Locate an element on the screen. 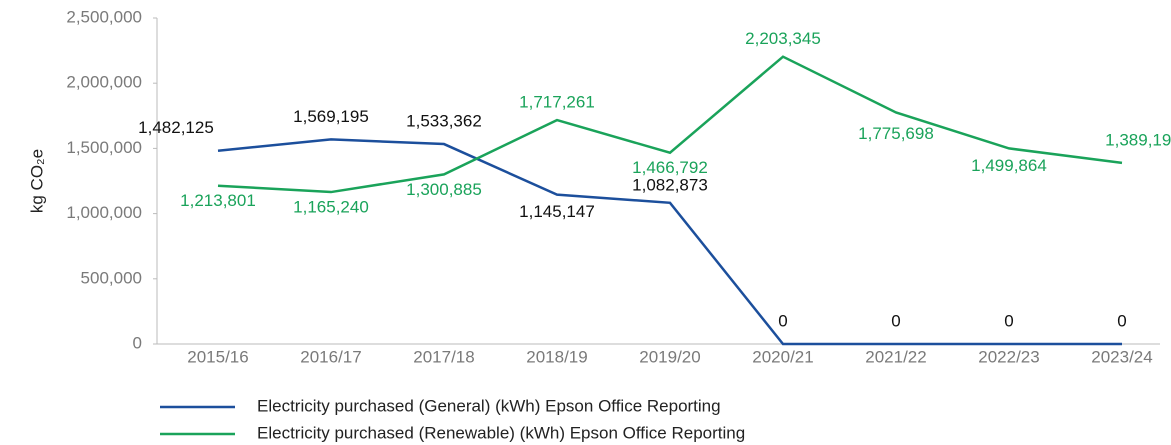  x-tick-label: 2016/17 is located at coordinates (330, 356).